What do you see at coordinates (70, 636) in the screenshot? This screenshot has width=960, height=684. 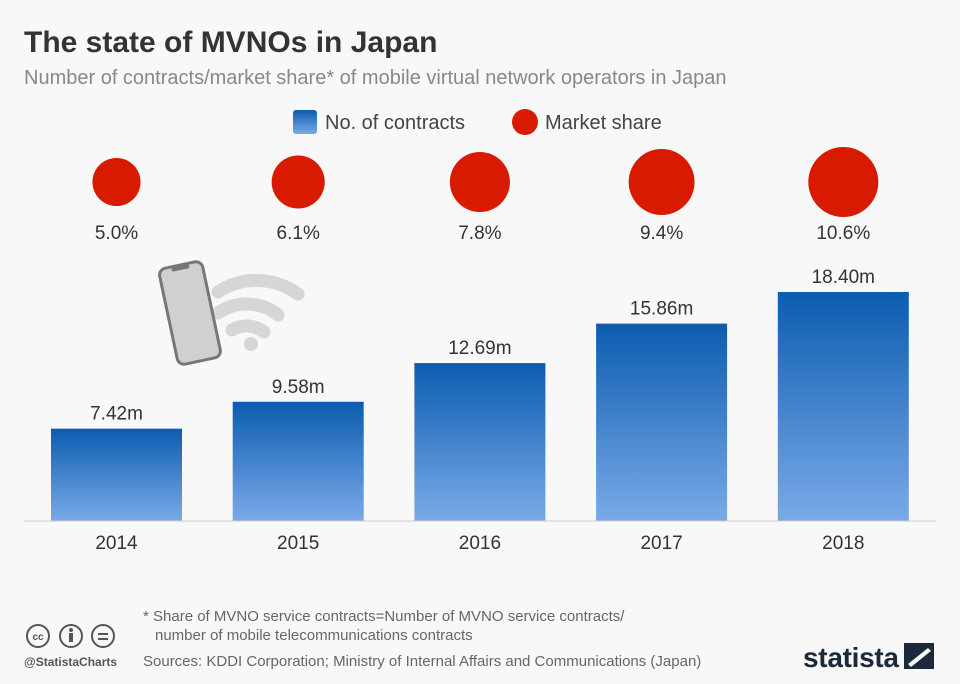 I see `cc-license-icons: cc` at bounding box center [70, 636].